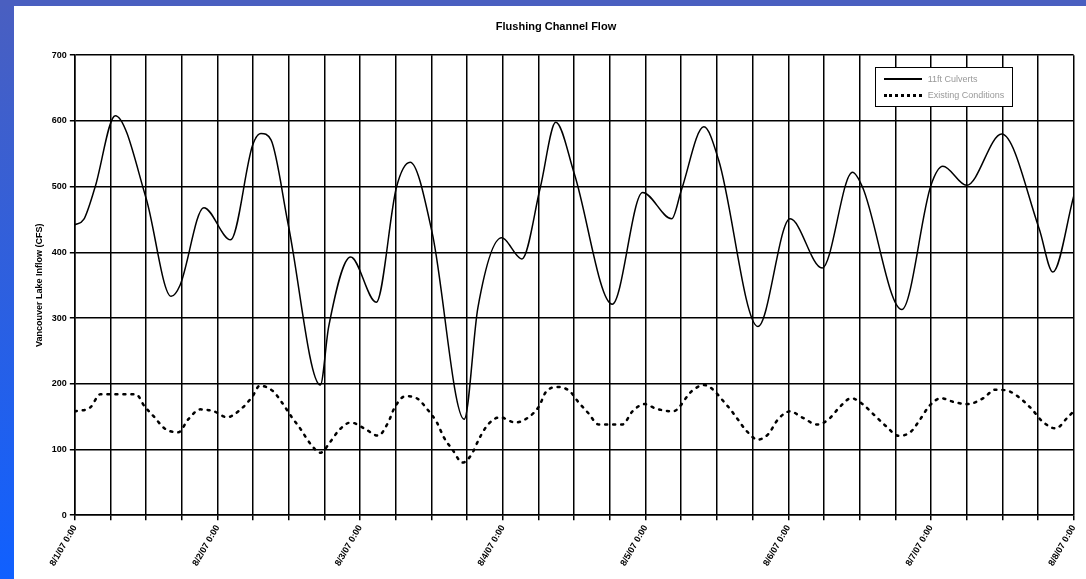 The height and width of the screenshot is (579, 1086). Describe the element at coordinates (59, 383) in the screenshot. I see `y-tick-label: 200` at that location.